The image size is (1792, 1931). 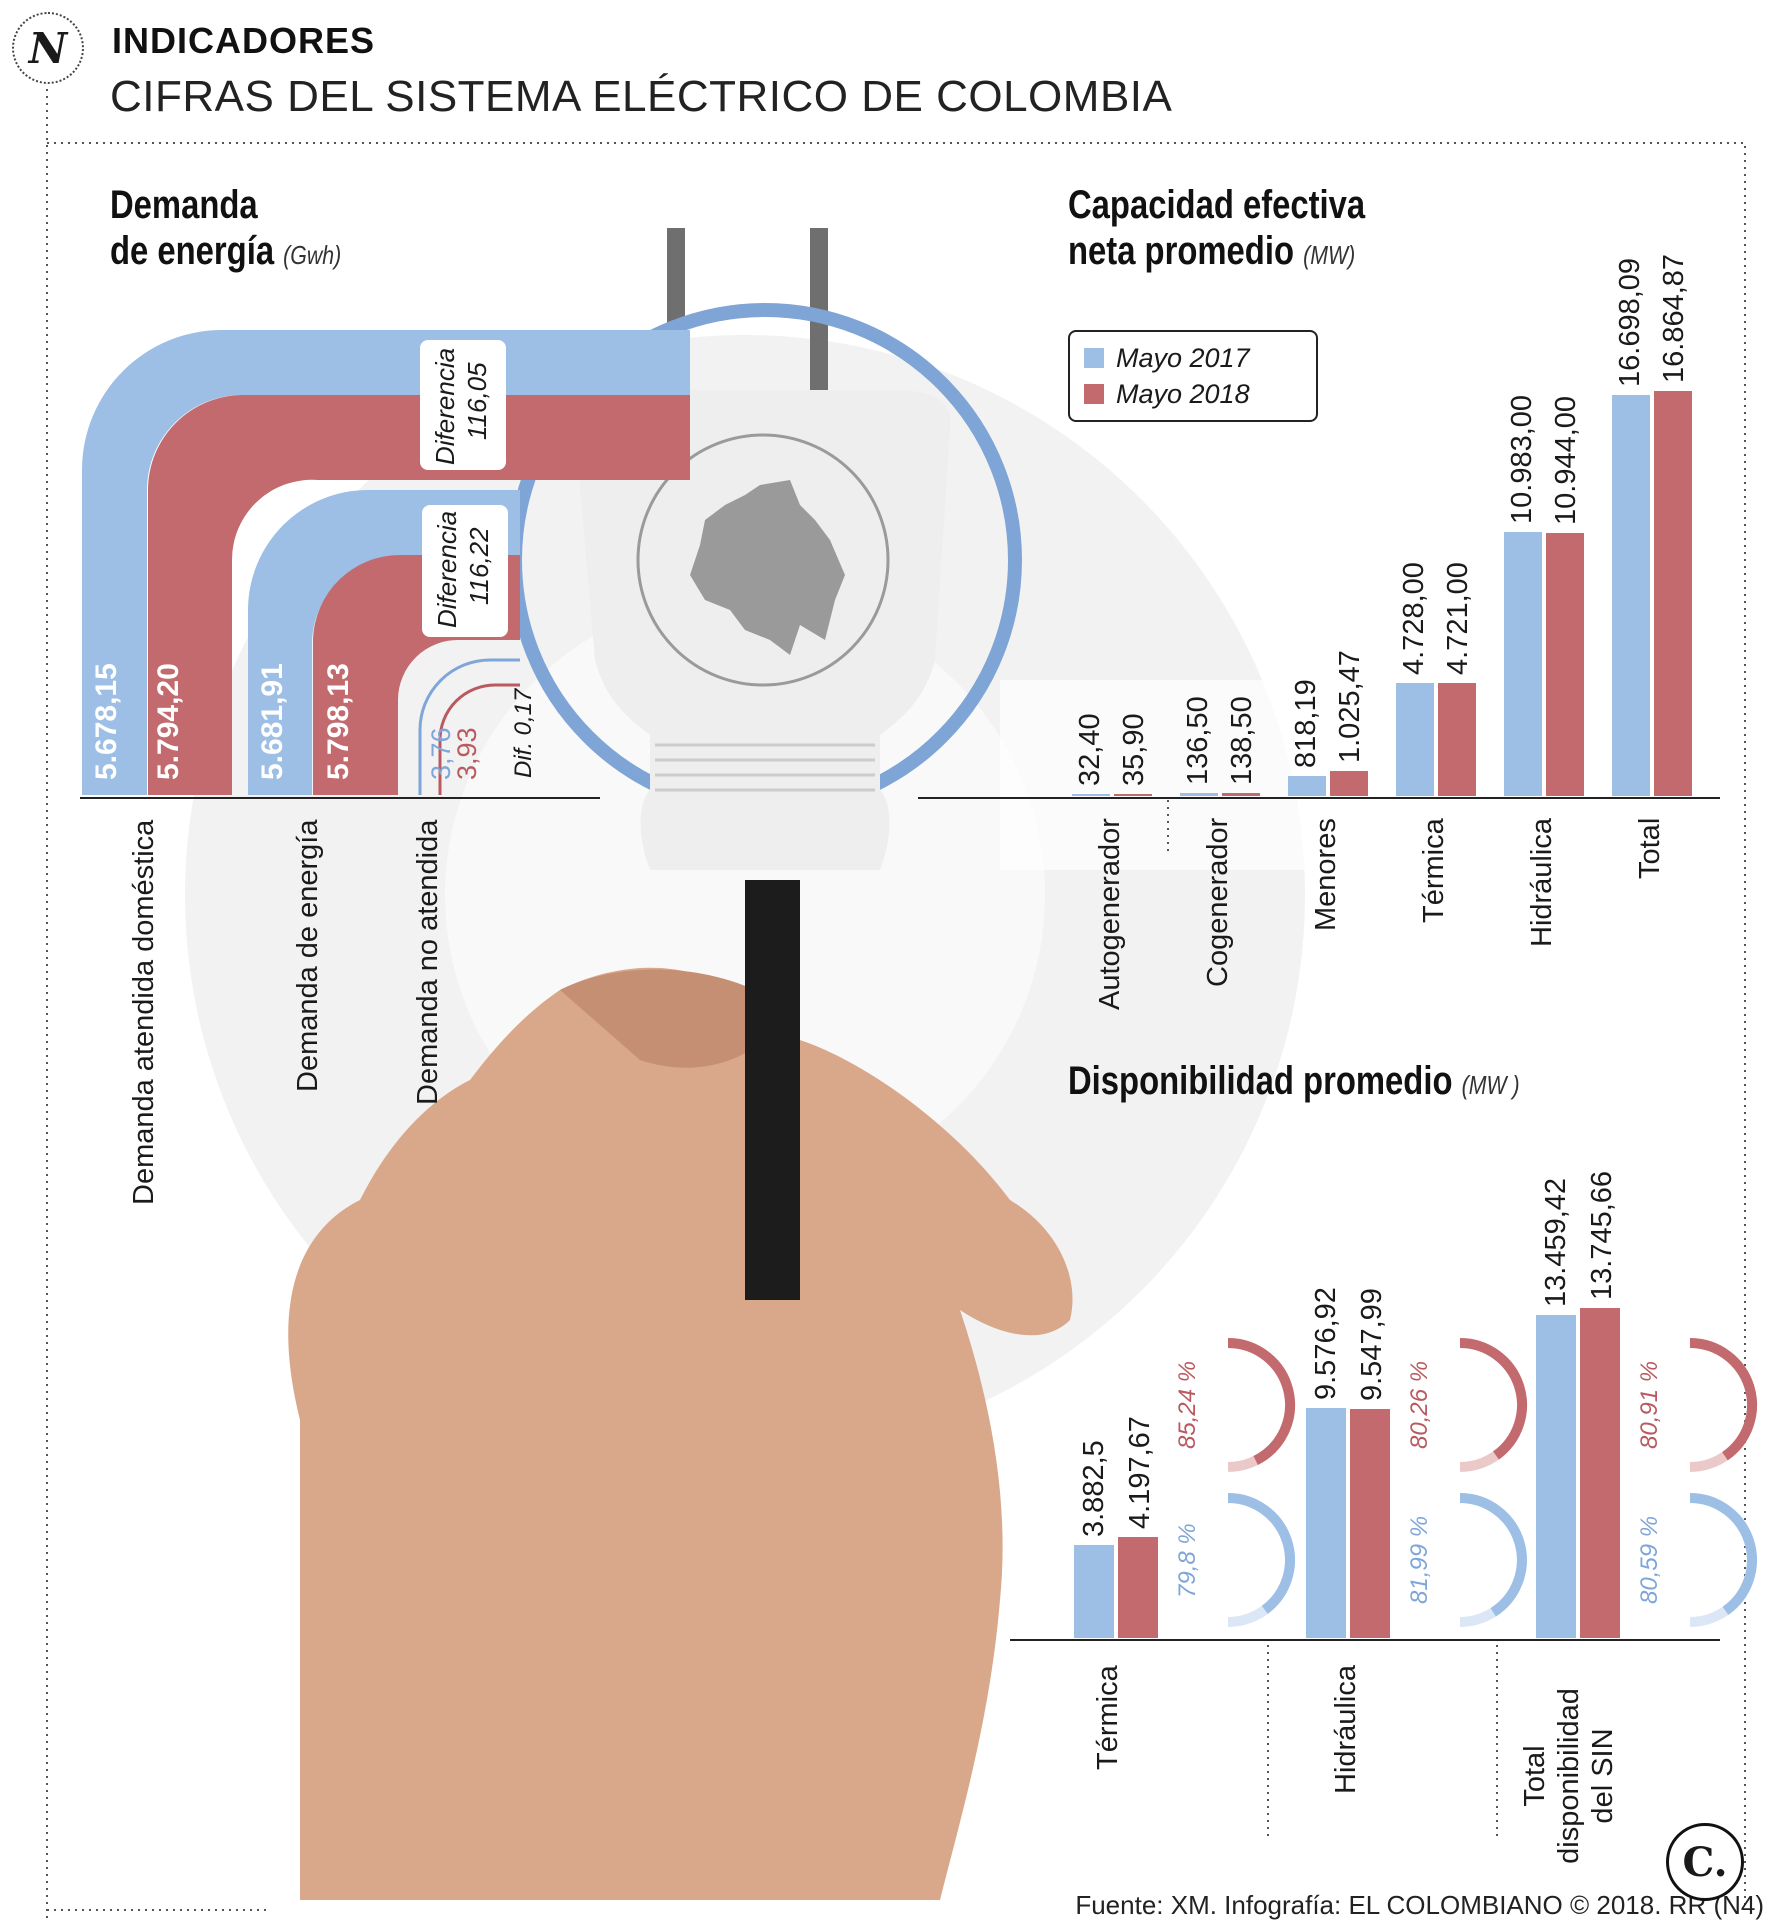 I want to click on plug-ridges, so click(x=765, y=767).